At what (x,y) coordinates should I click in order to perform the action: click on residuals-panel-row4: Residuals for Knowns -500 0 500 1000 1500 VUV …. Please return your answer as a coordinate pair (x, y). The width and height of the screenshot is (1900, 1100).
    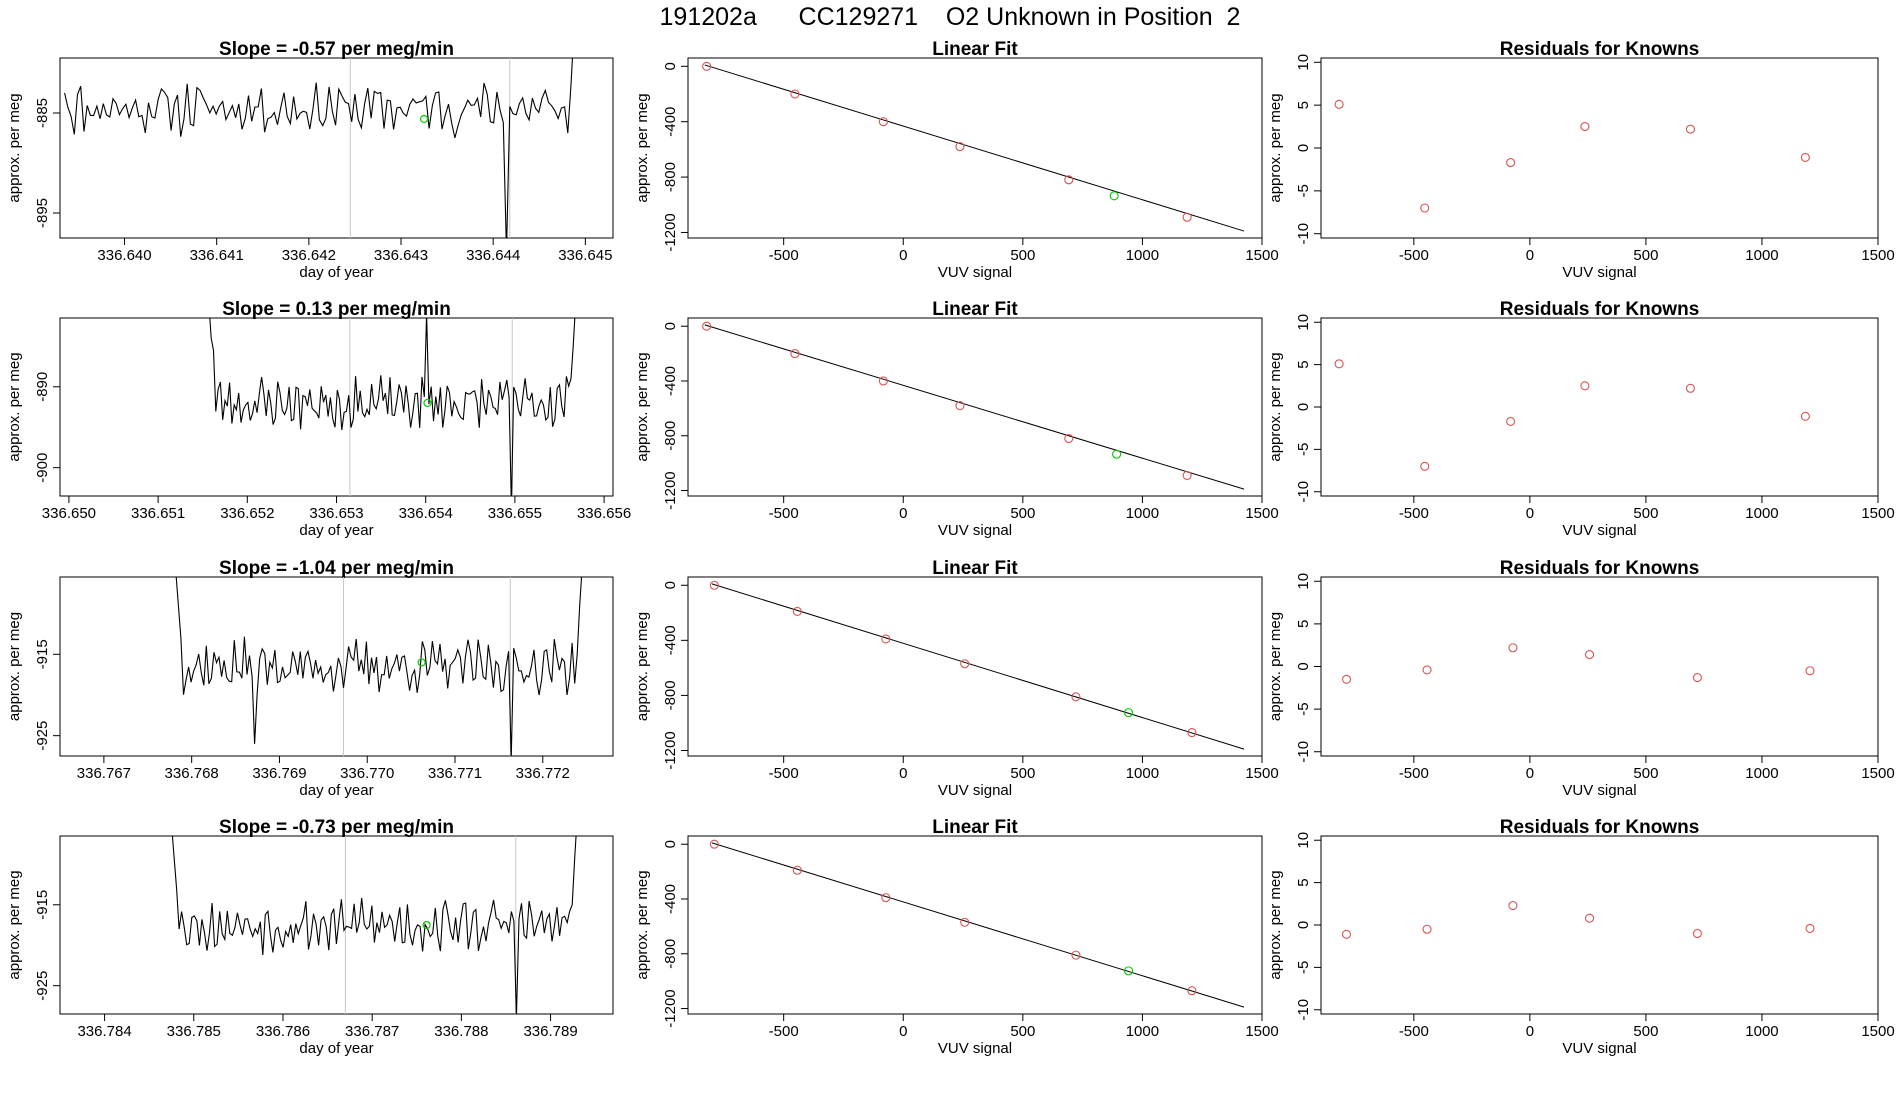
    Looking at the image, I should click on (1581, 937).